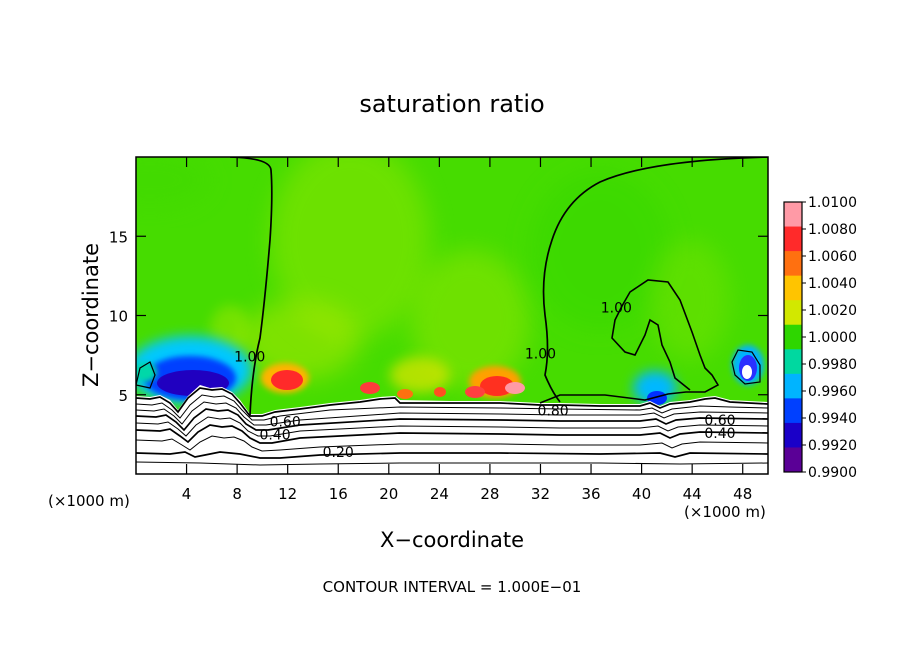  I want to click on contour-label-text: 0.20, so click(338, 453).